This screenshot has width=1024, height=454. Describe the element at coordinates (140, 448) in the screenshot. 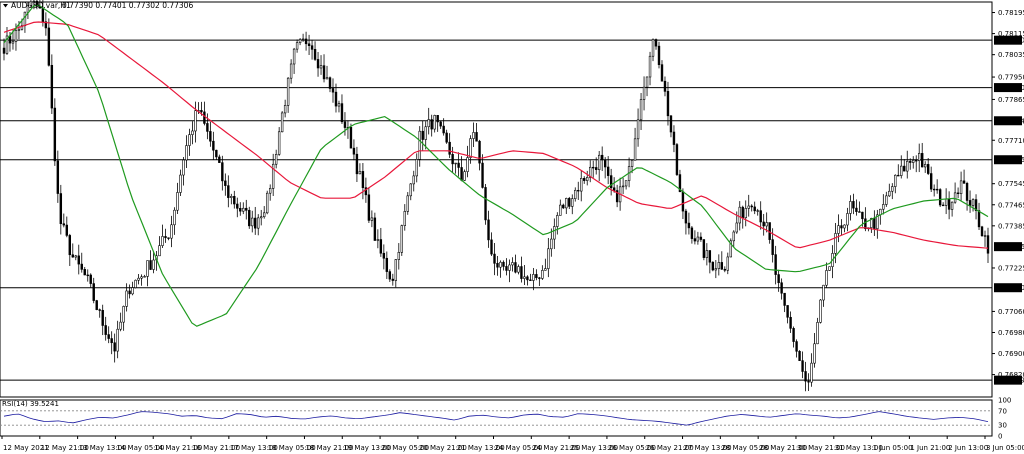

I see `time-tick-label: 14 May 05:00` at that location.